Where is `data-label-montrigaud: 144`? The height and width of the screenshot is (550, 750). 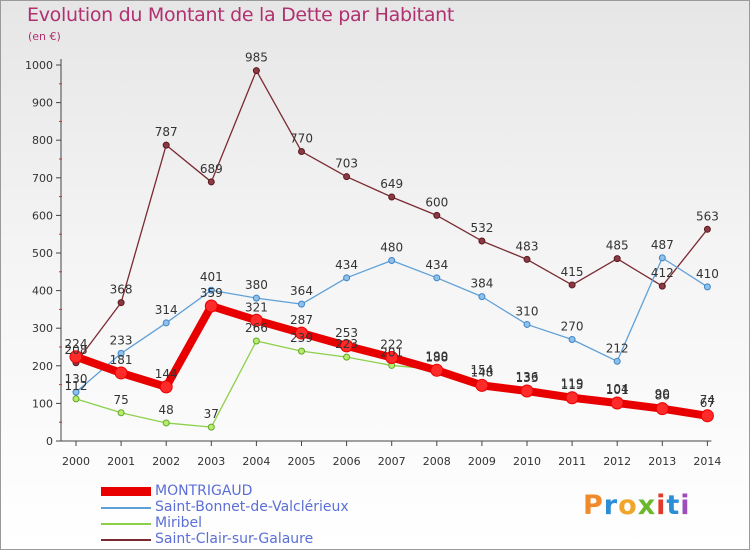 data-label-montrigaud: 144 is located at coordinates (166, 374).